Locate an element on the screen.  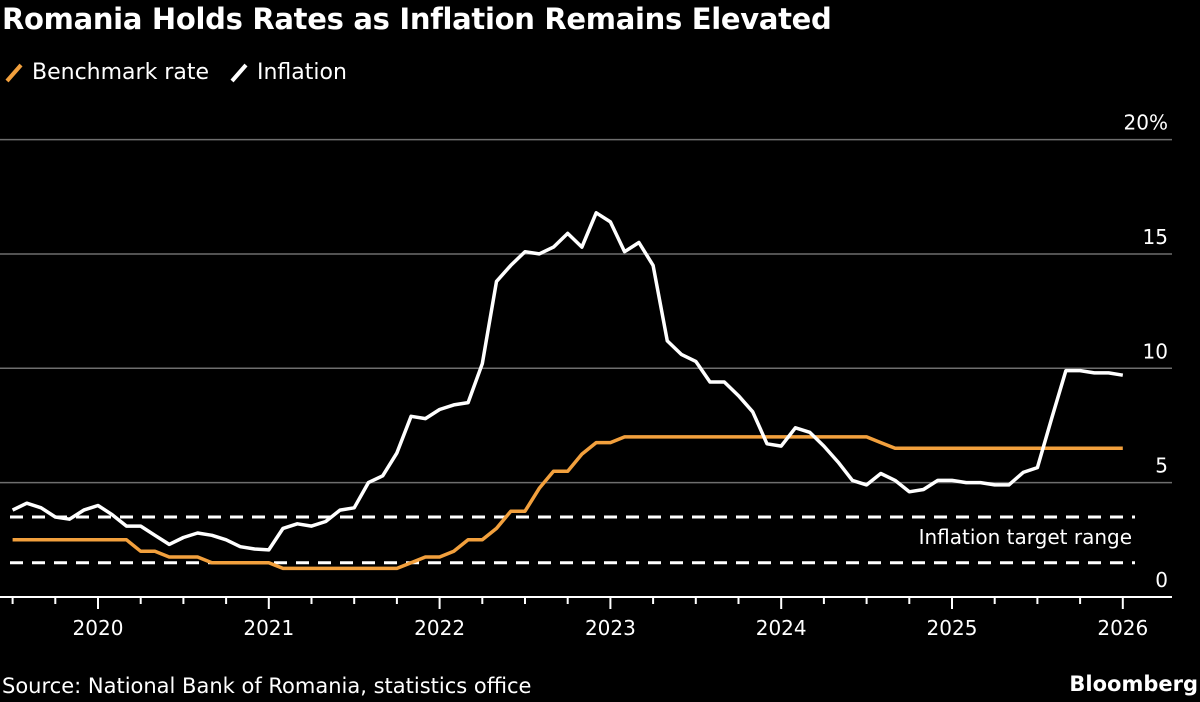
inflation-swatch-icon is located at coordinates (239, 72).